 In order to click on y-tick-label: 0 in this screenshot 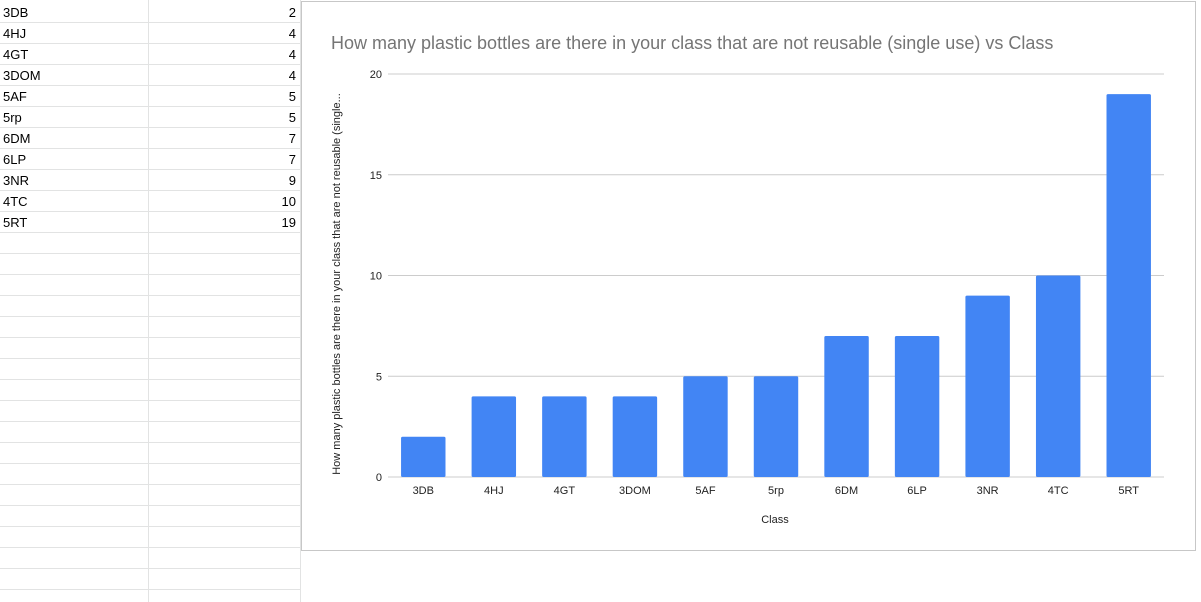, I will do `click(379, 478)`.